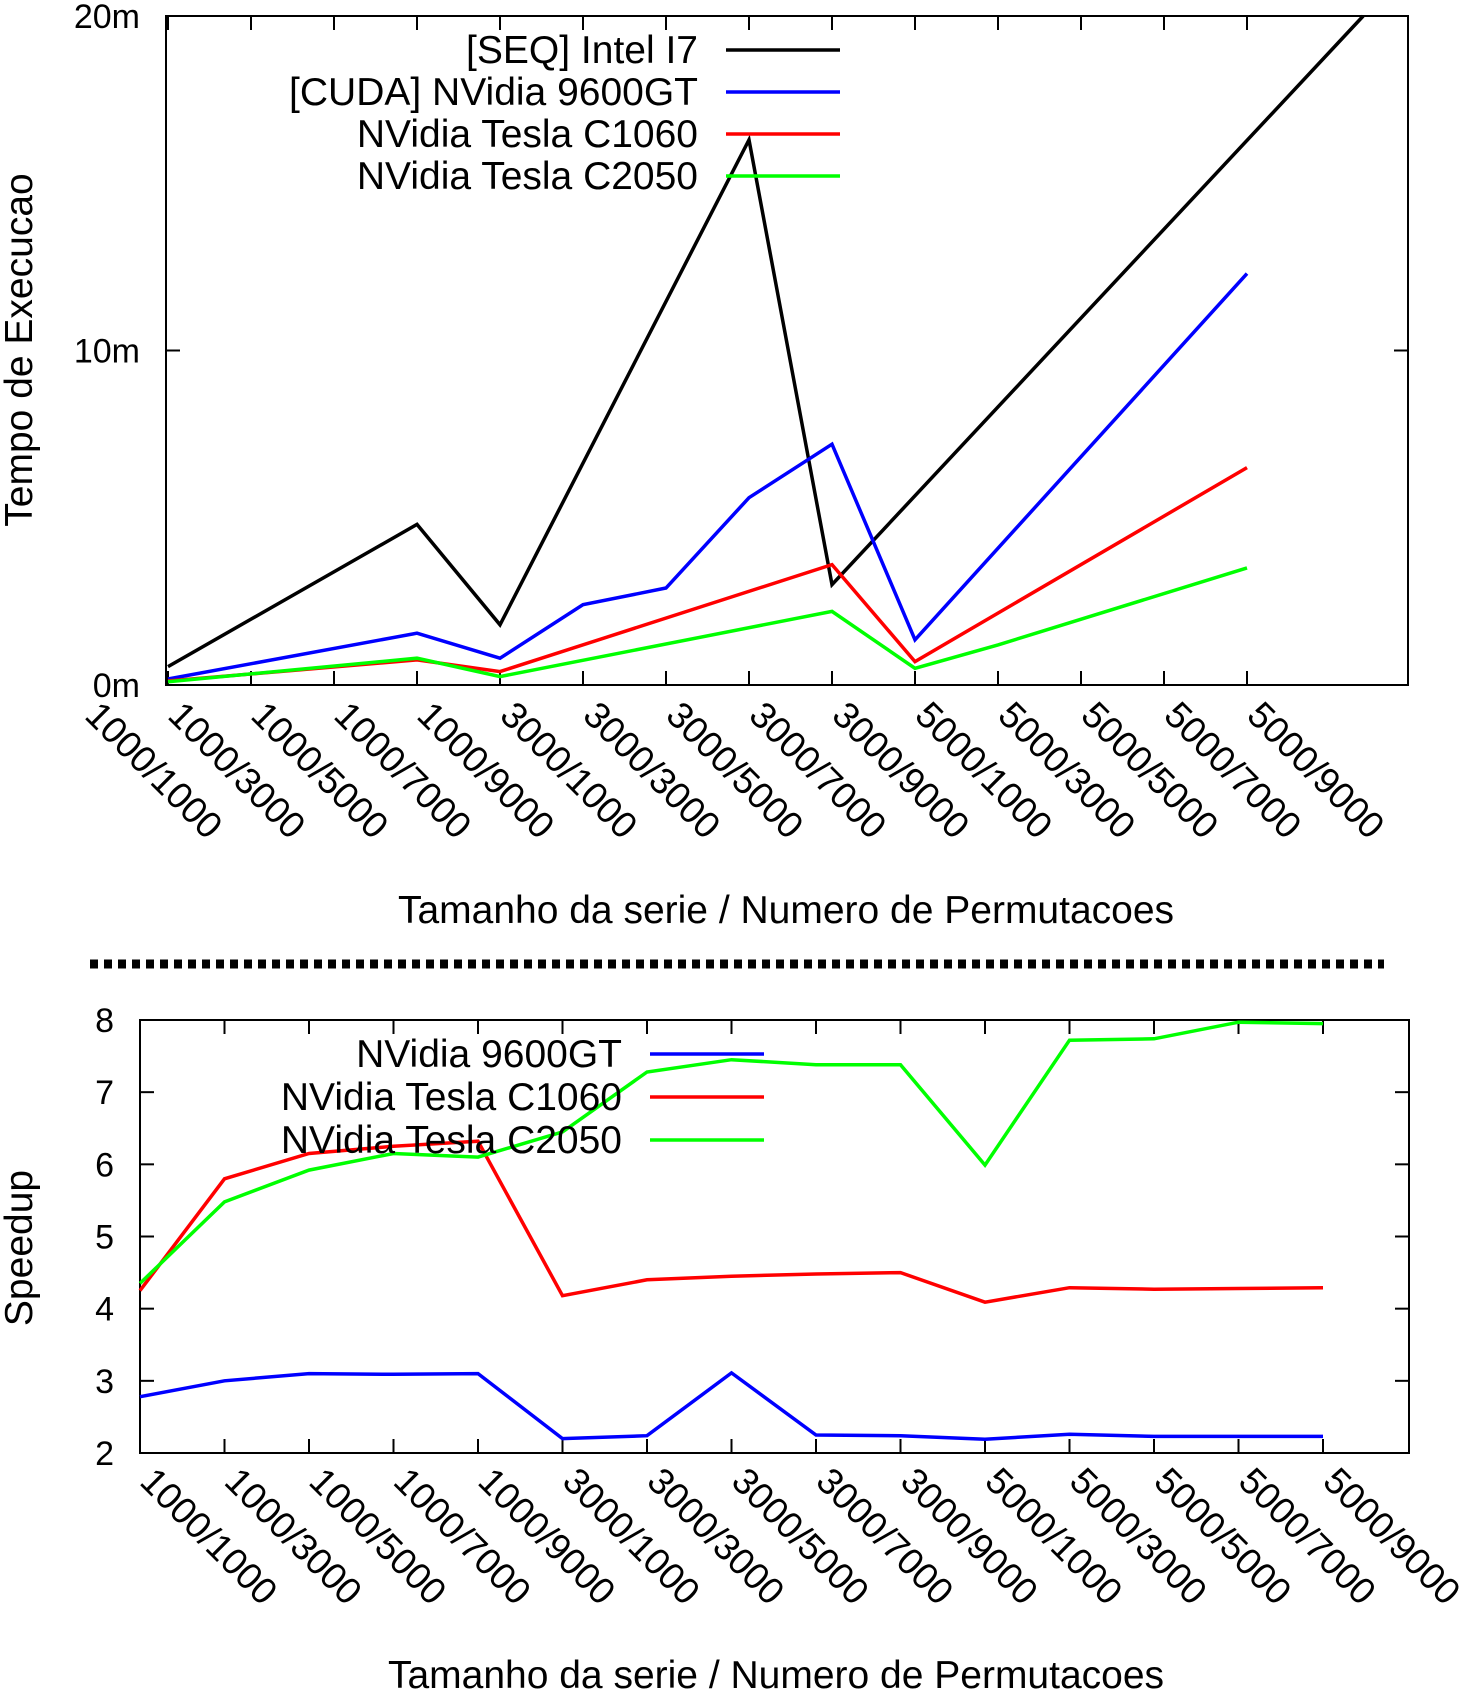  I want to click on top-y-axis-title: Tempo de Execucao, so click(20, 349).